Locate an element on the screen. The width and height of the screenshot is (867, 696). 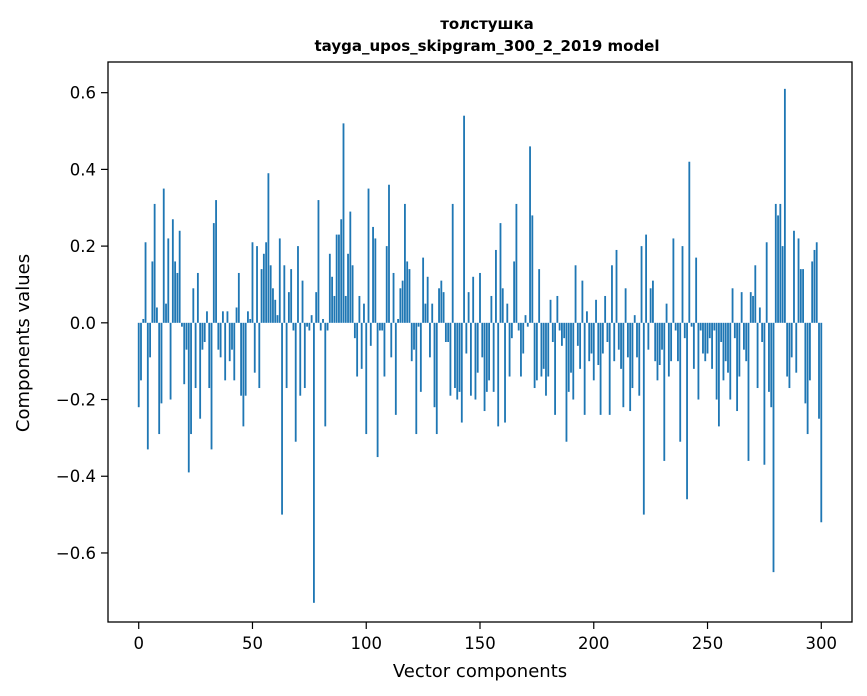
y-axis-label: Components values is located at coordinates (23, 343).